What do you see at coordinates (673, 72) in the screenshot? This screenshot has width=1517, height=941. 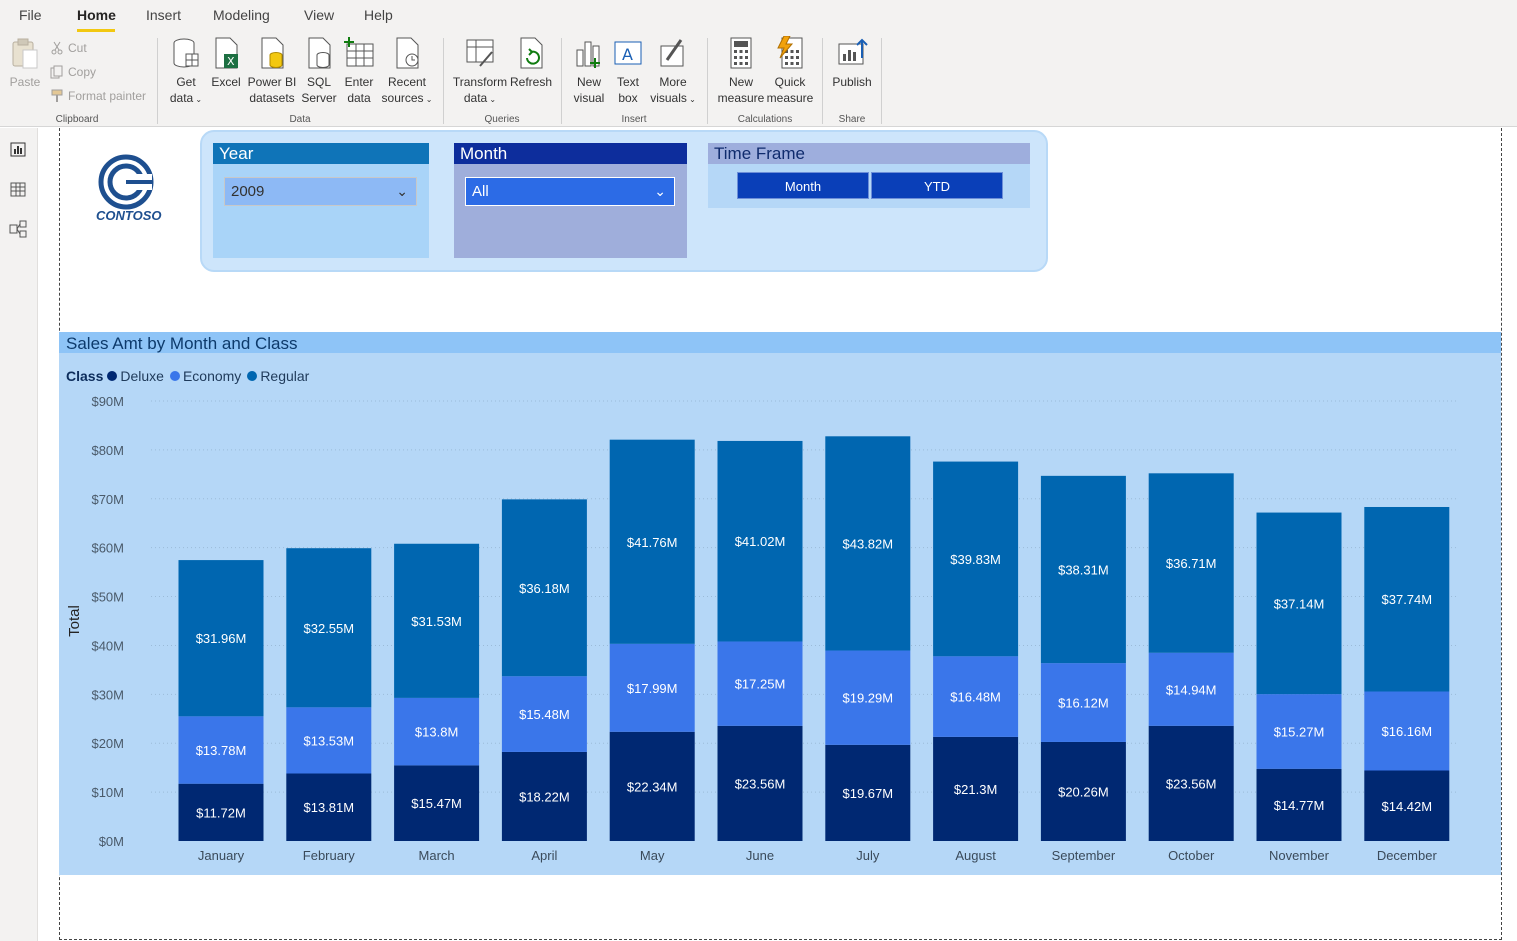 I see `more-visuals-button: More visuals ⌄` at bounding box center [673, 72].